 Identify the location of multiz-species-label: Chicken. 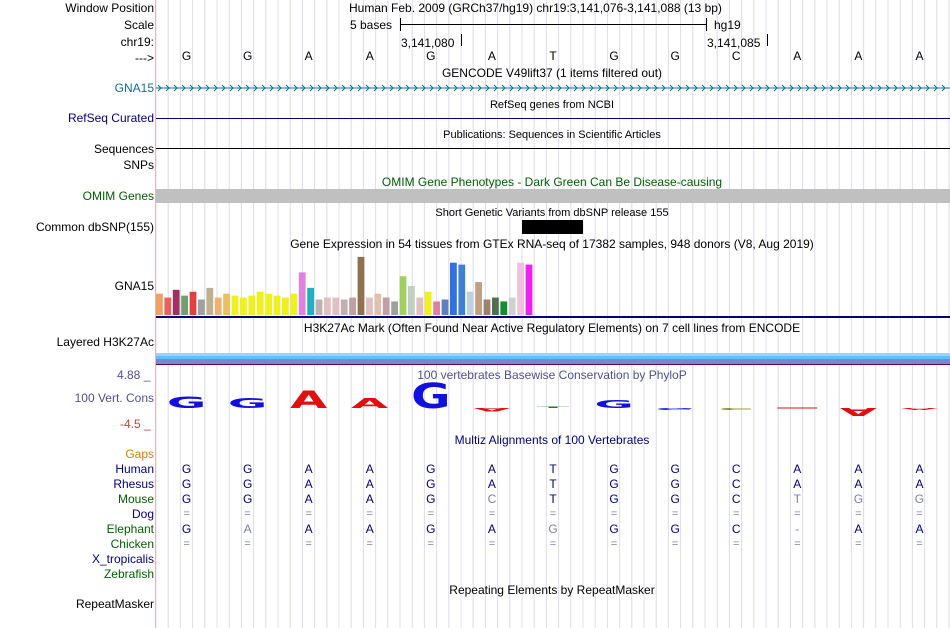
(132, 544).